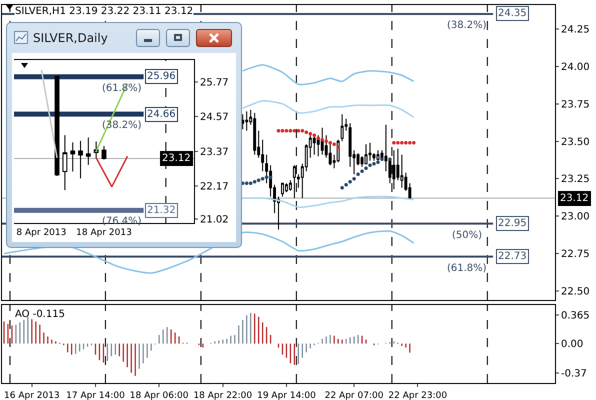 Image resolution: width=596 pixels, height=400 pixels. I want to click on y-tick-label: 23.50, so click(575, 142).